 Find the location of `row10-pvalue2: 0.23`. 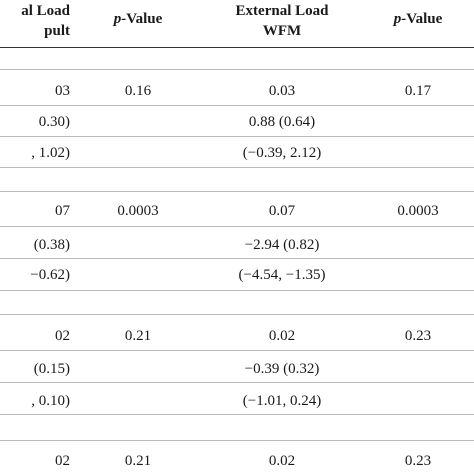

row10-pvalue2: 0.23 is located at coordinates (418, 461).